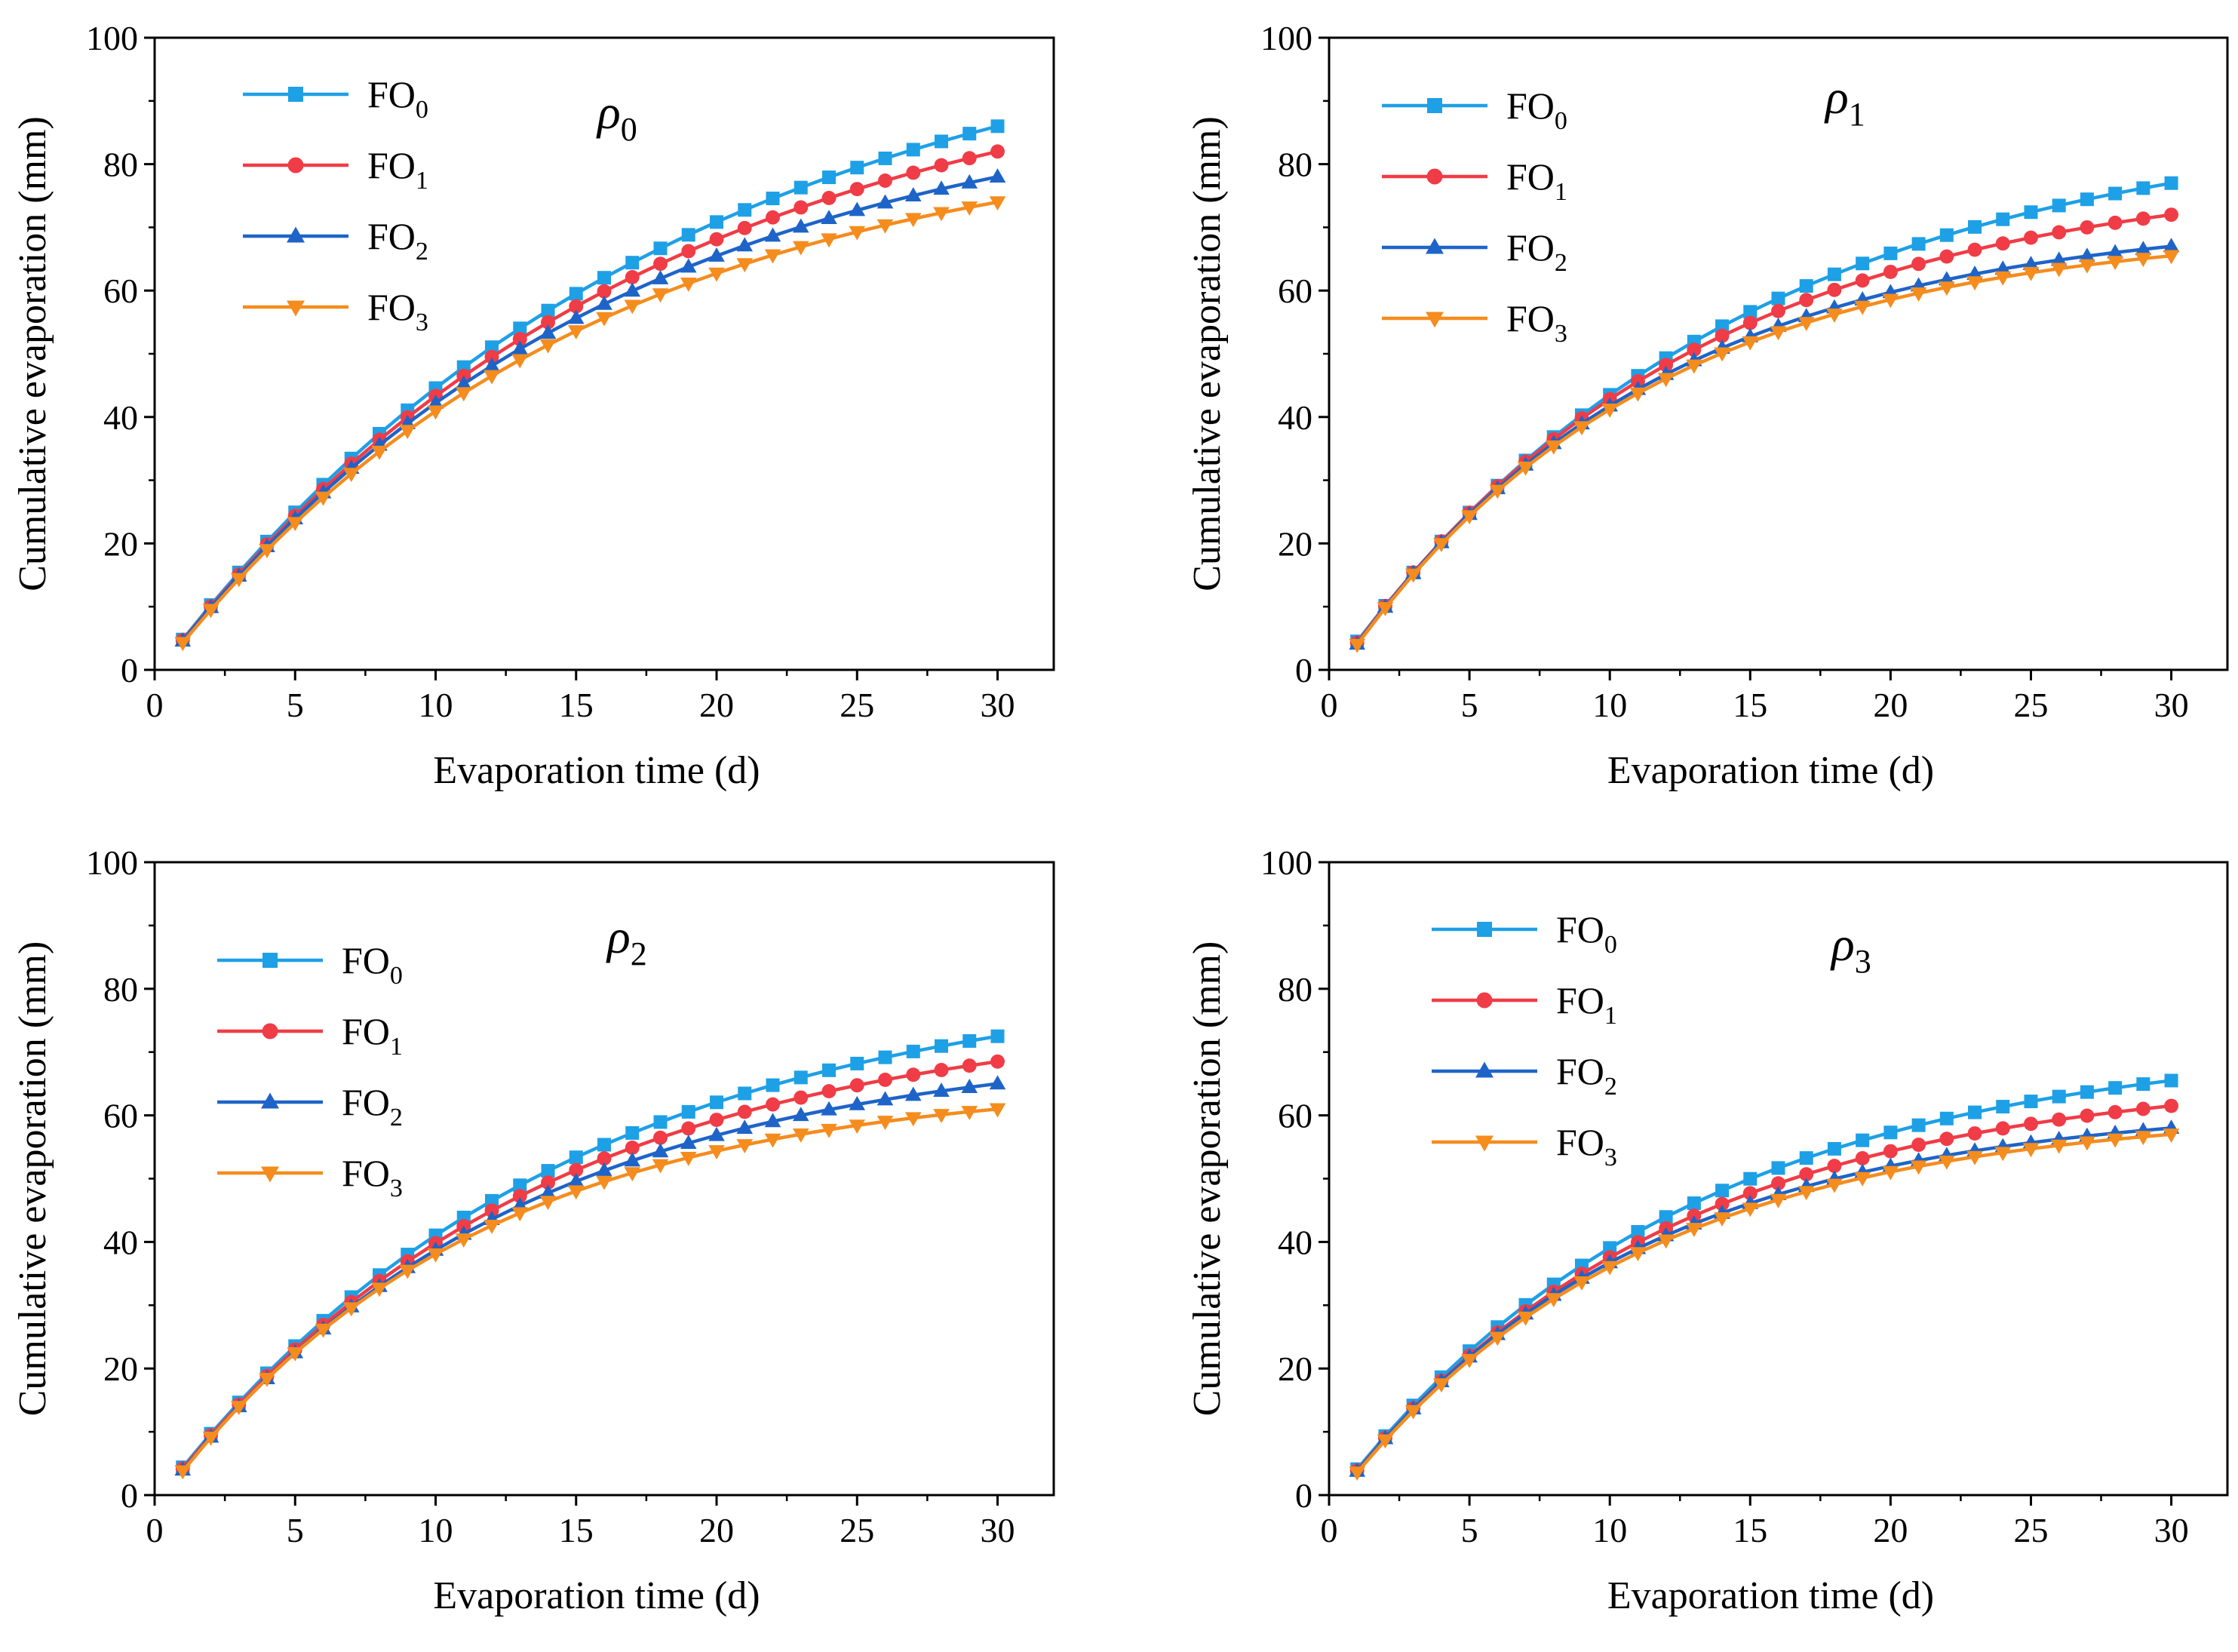 The width and height of the screenshot is (2238, 1652). I want to click on x-tick-label: 25, so click(2031, 1530).